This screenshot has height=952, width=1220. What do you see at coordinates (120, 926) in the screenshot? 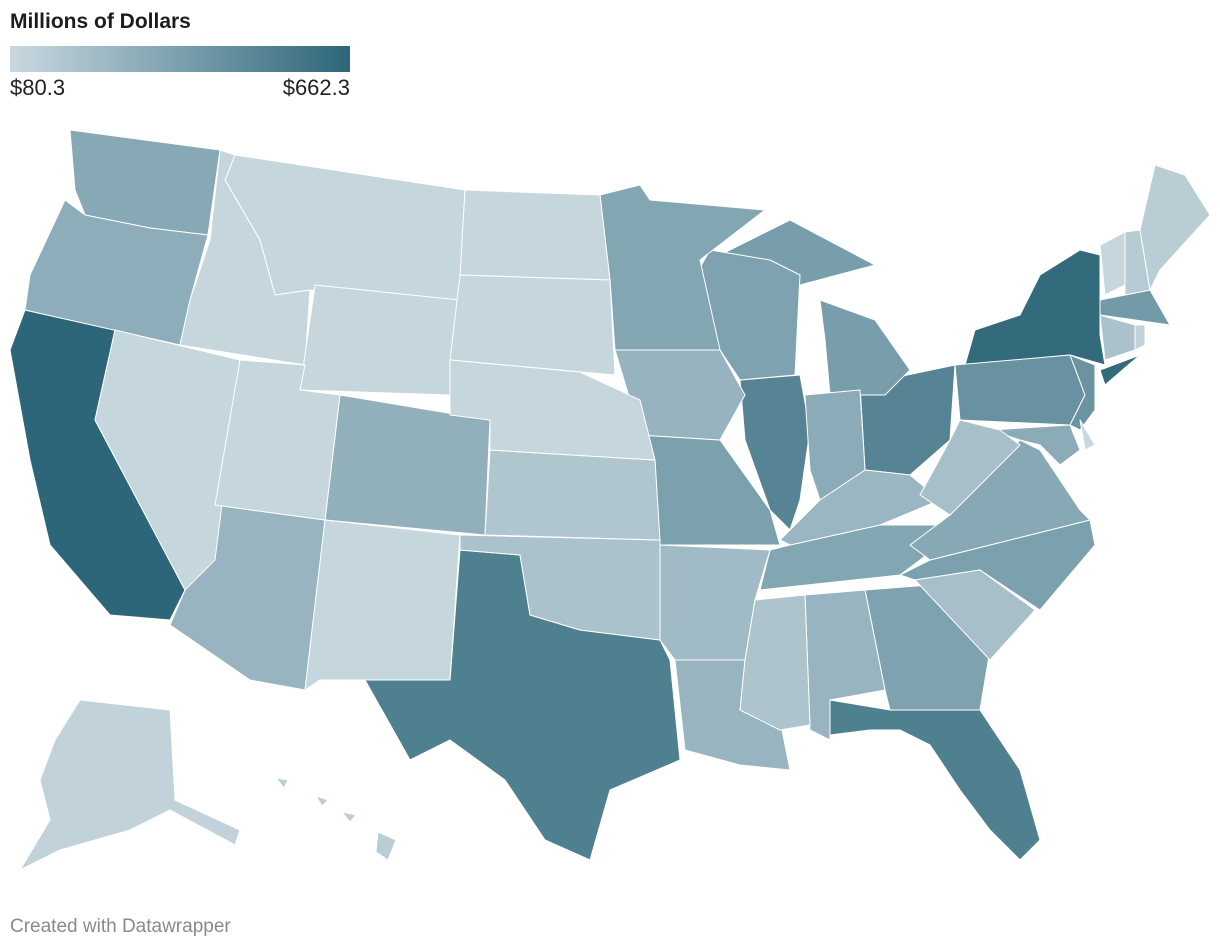
I see `footer-credit: Created with Datawrapper` at bounding box center [120, 926].